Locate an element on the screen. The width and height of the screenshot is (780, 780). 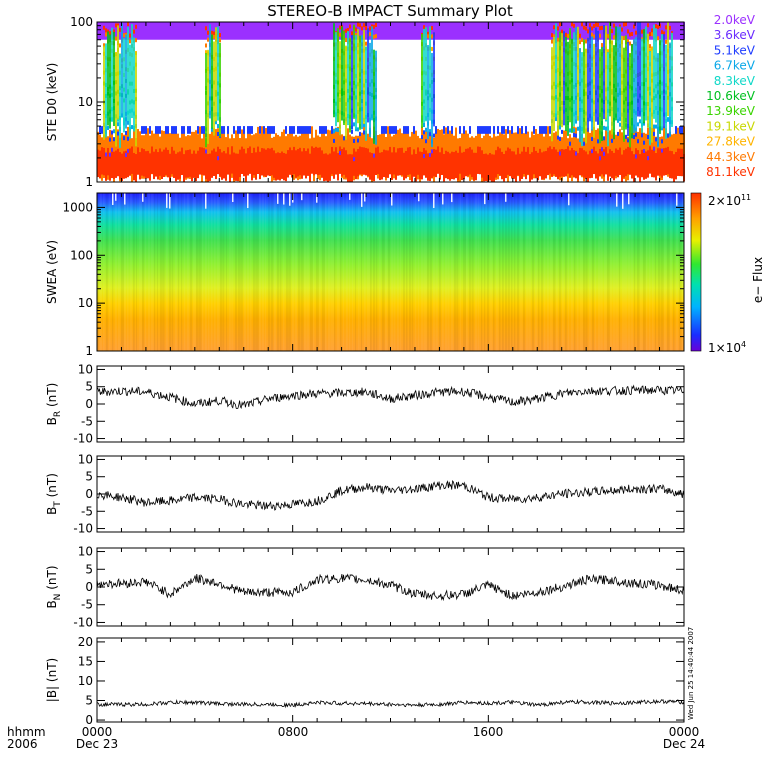
y-tick-label: 10 is located at coordinates (85, 369).